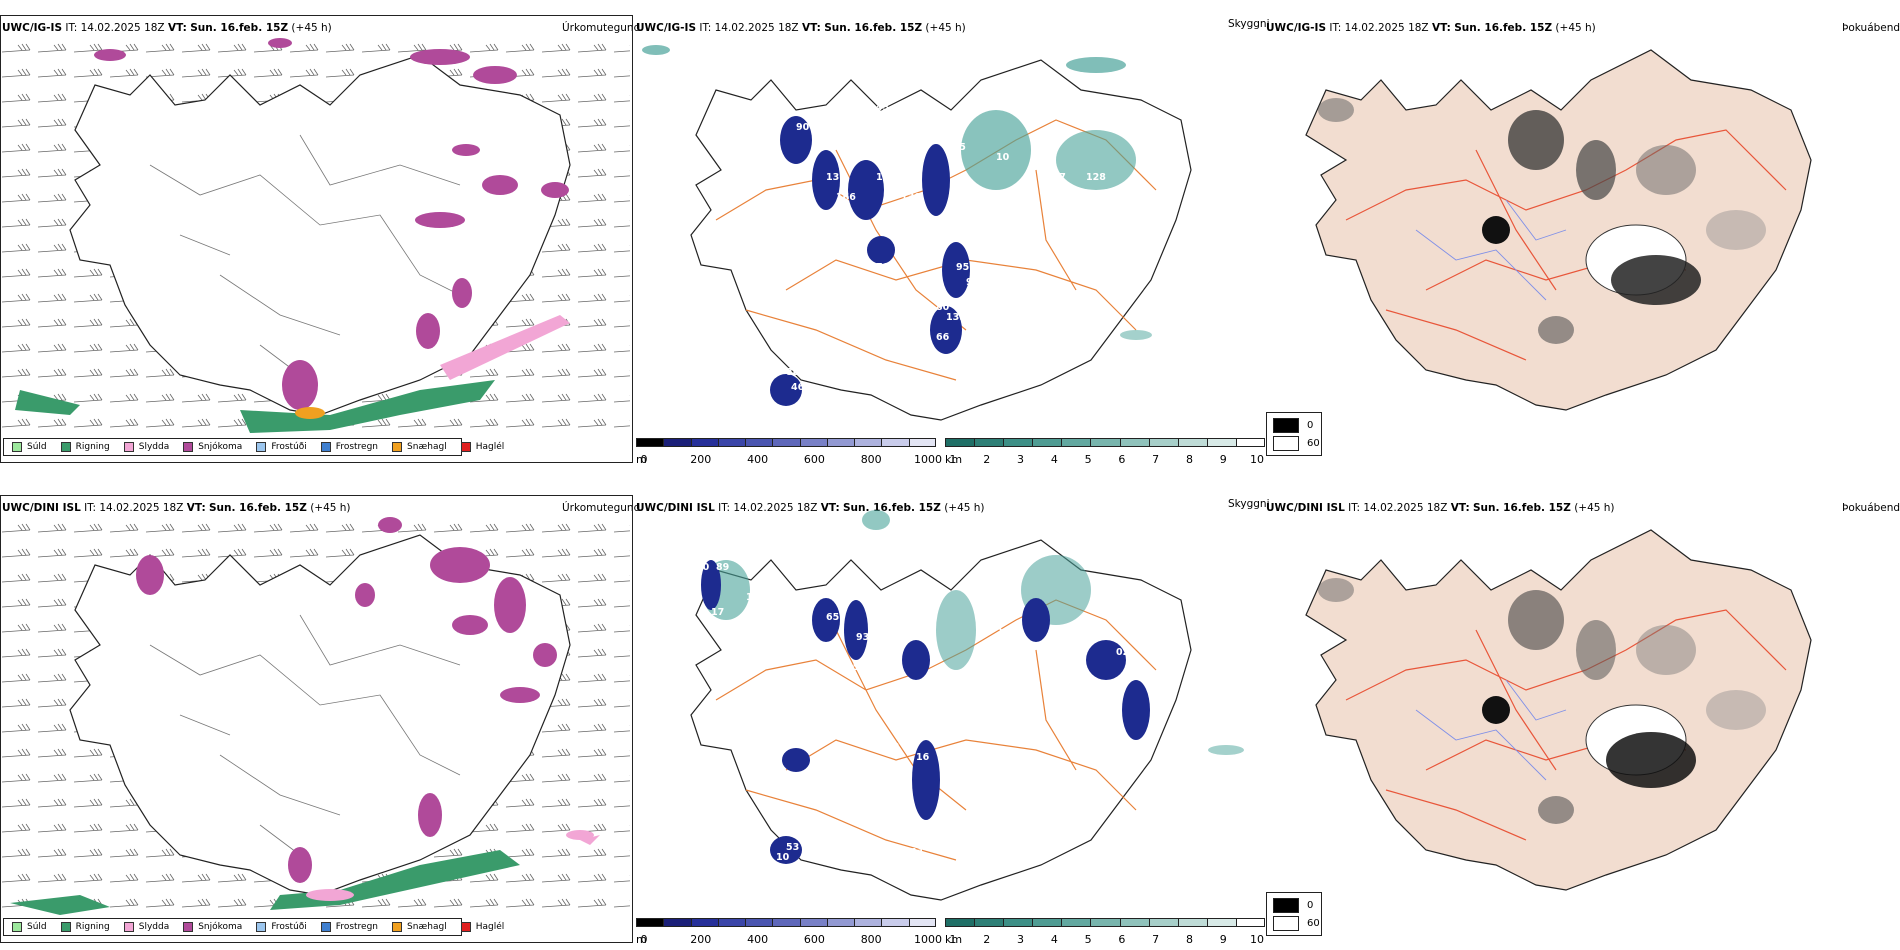 This screenshot has width=1900, height=950. I want to click on visibility-label: 17, so click(717, 612).